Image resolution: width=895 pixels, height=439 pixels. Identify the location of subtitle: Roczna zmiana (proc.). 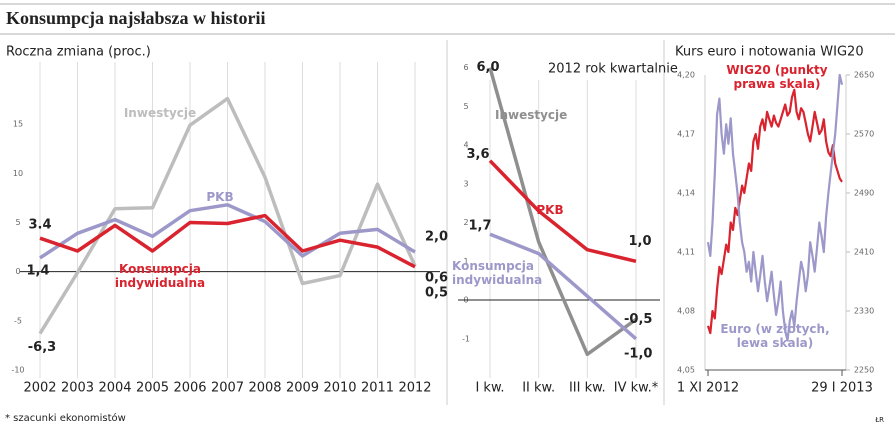
(78, 52).